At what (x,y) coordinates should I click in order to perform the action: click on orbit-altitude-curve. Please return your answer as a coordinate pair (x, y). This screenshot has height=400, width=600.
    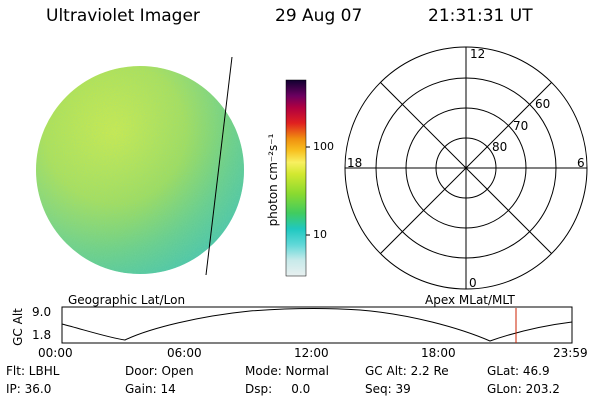
    Looking at the image, I should click on (317, 325).